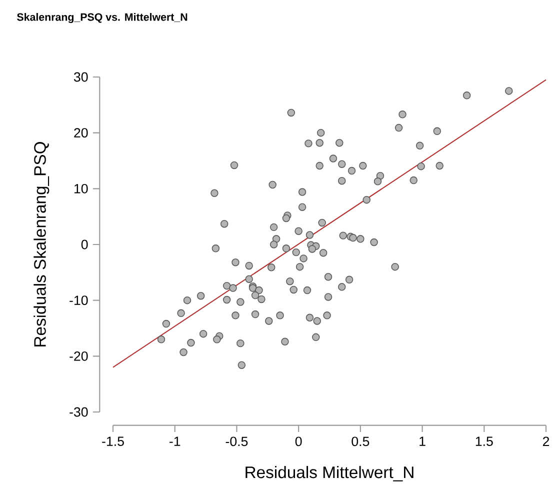 The width and height of the screenshot is (555, 486). What do you see at coordinates (484, 441) in the screenshot?
I see `x-tick-label: 1.5` at bounding box center [484, 441].